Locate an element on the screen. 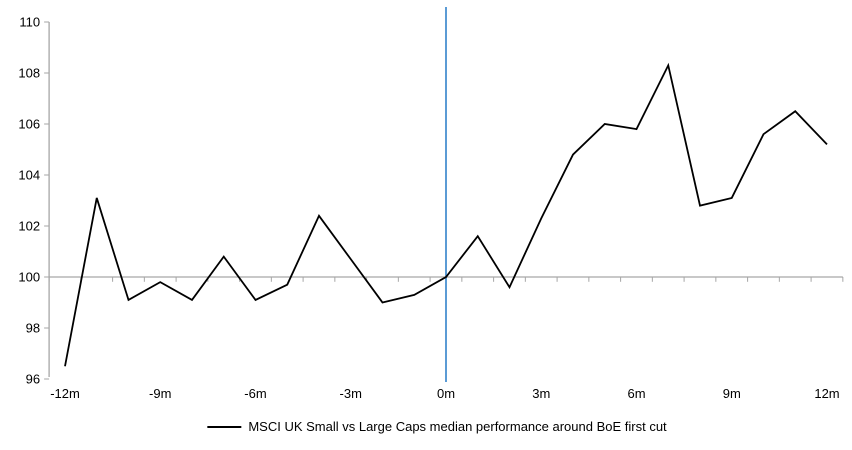 The height and width of the screenshot is (450, 852). x-tick-label: 6m is located at coordinates (636, 393).